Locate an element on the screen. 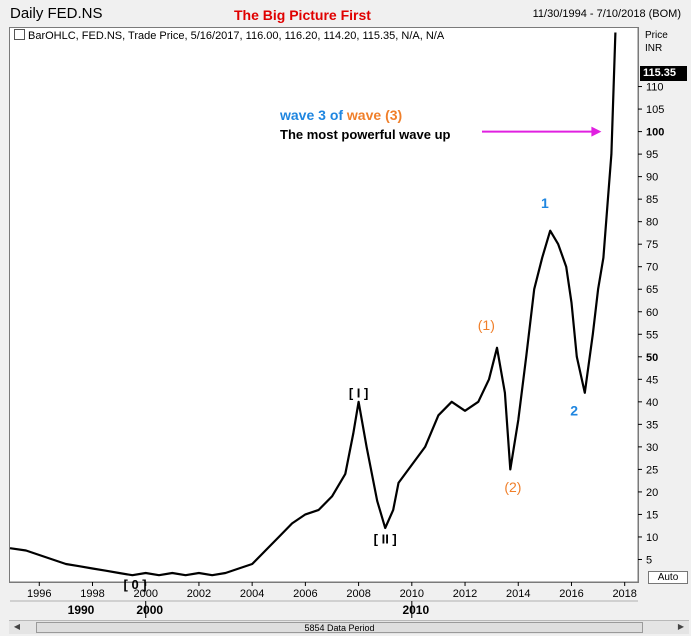  y-tick-label: 60 is located at coordinates (652, 313).